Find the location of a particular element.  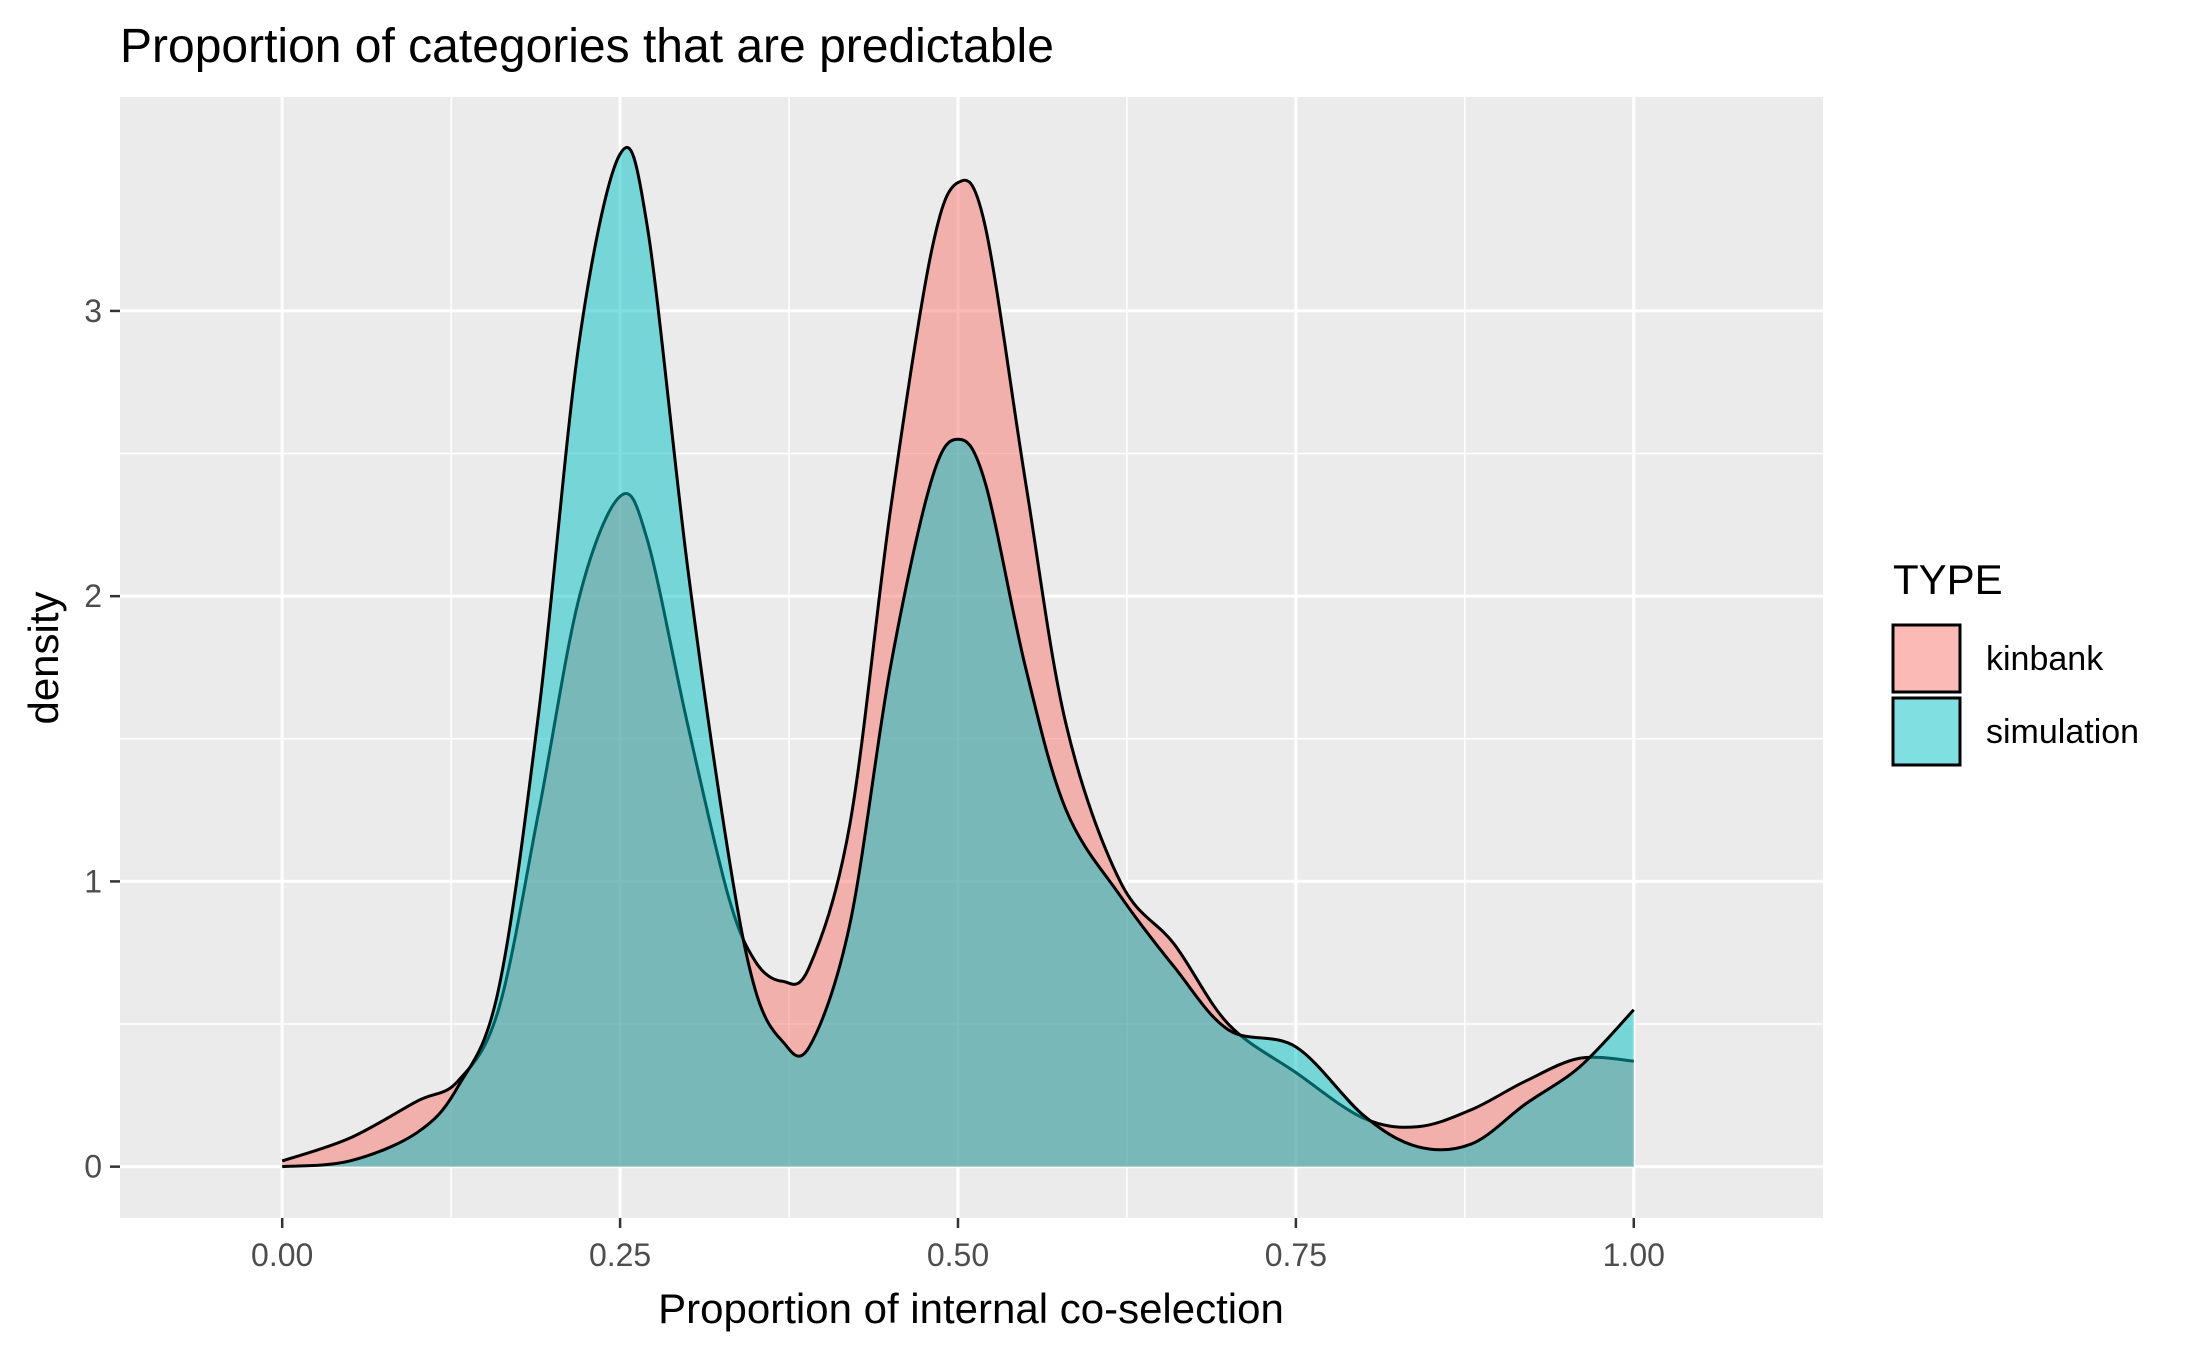

x-tick-label: 0.25 is located at coordinates (620, 1255).